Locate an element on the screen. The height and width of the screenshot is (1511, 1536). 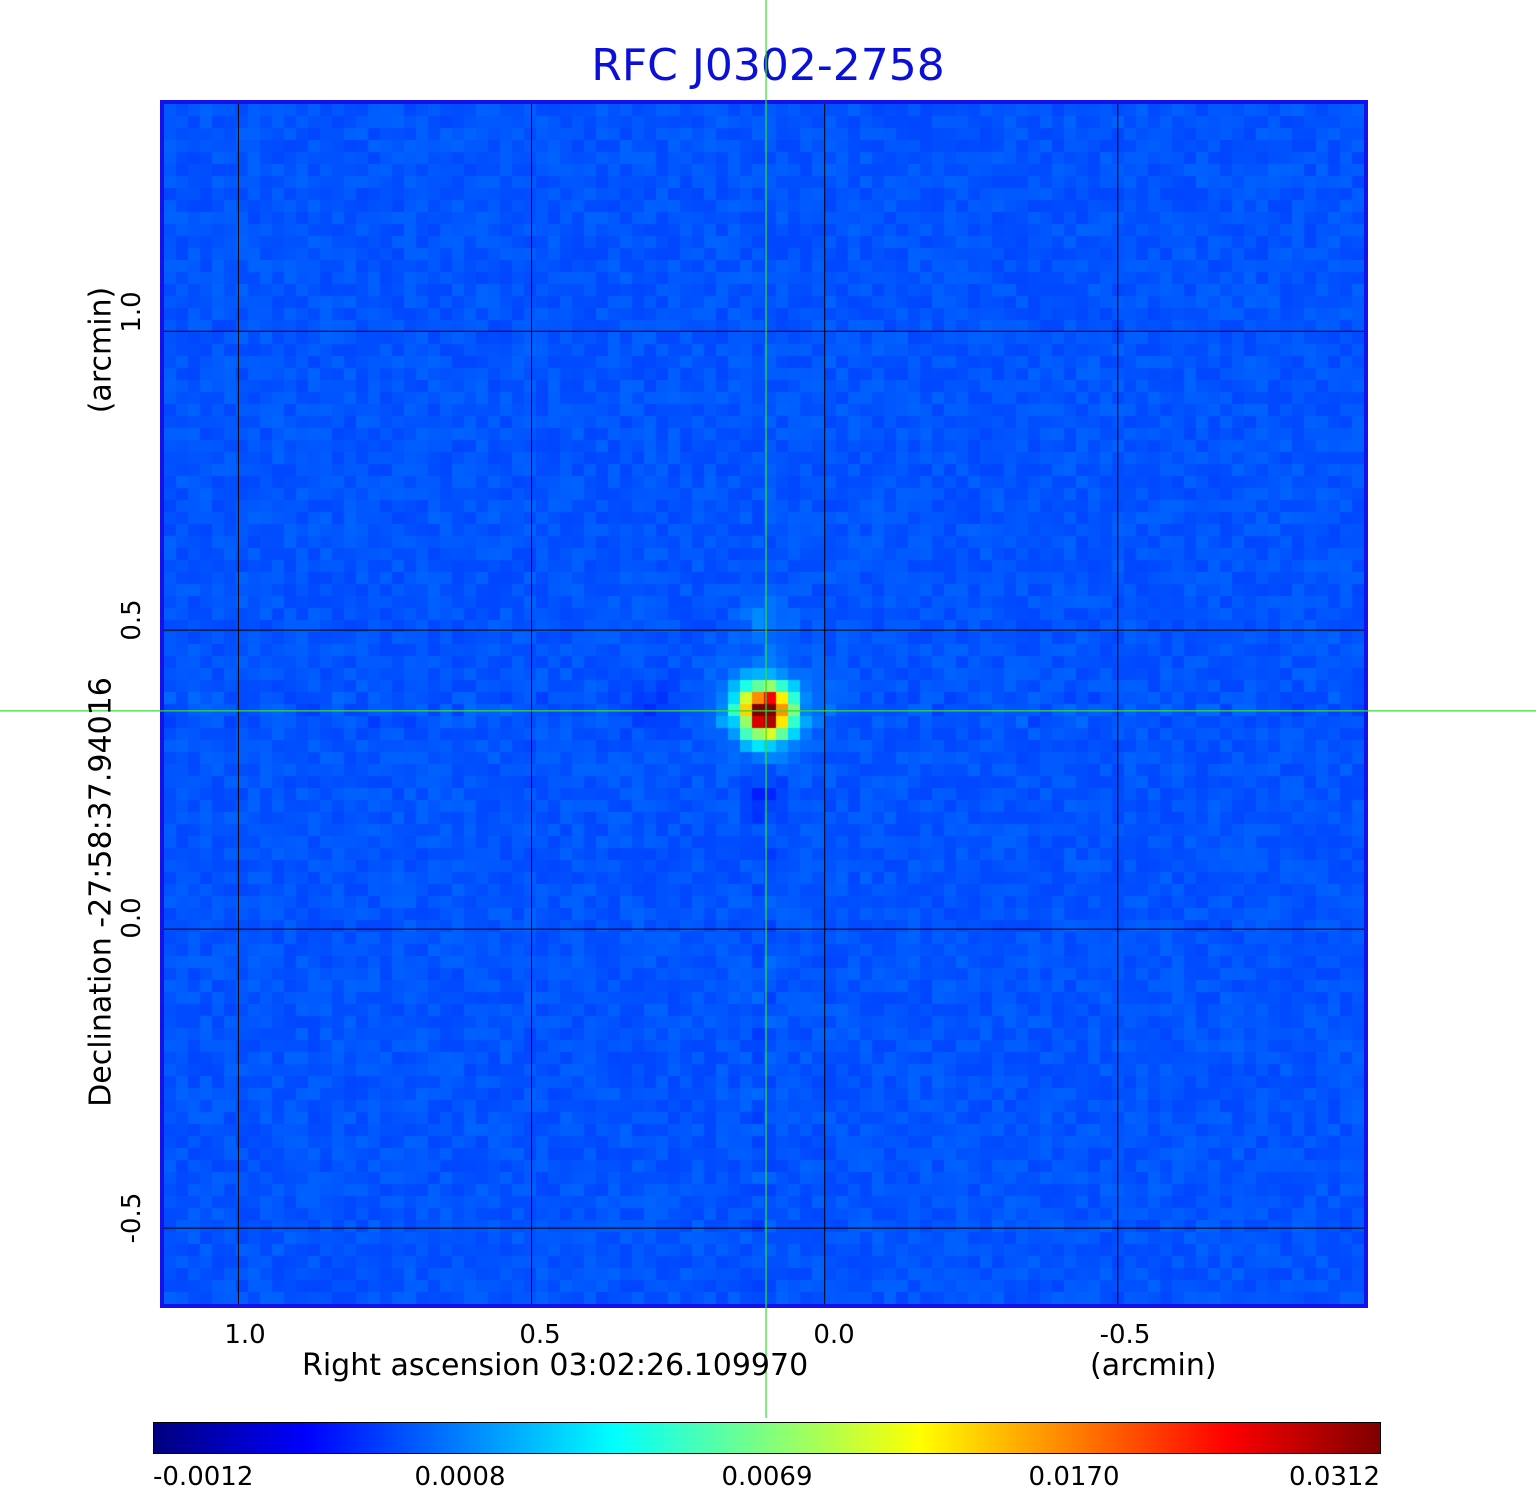
y-tick-label: -0.5 is located at coordinates (132, 1218).